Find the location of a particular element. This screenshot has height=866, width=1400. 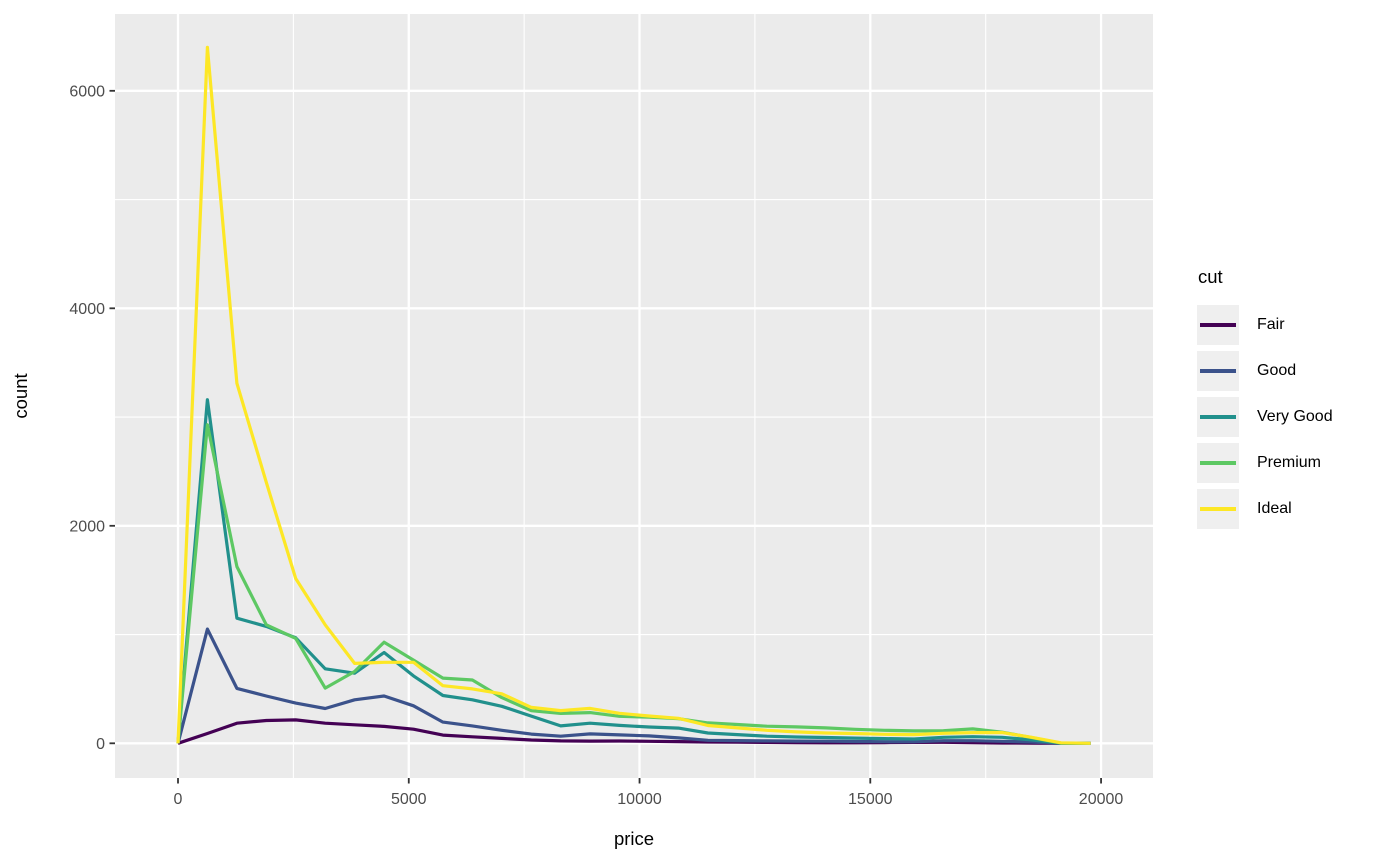

y-tick-label: 2000 is located at coordinates (87, 526).